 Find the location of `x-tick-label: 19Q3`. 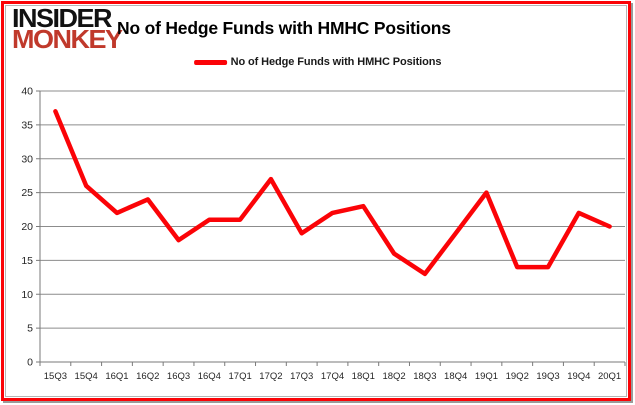

x-tick-label: 19Q3 is located at coordinates (547, 376).